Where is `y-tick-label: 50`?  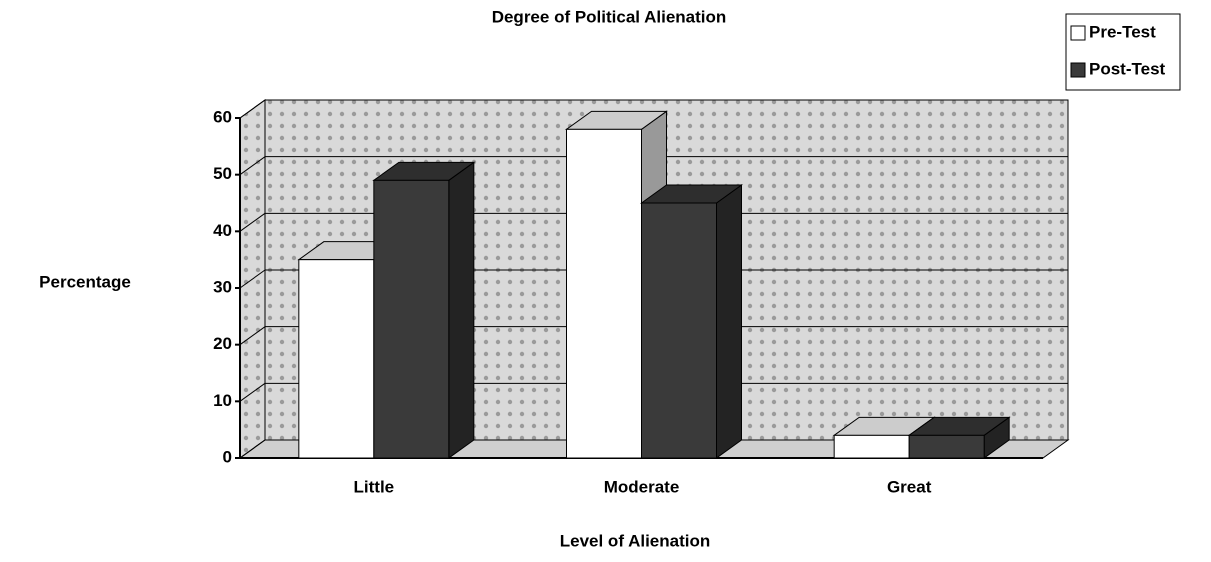 y-tick-label: 50 is located at coordinates (222, 173).